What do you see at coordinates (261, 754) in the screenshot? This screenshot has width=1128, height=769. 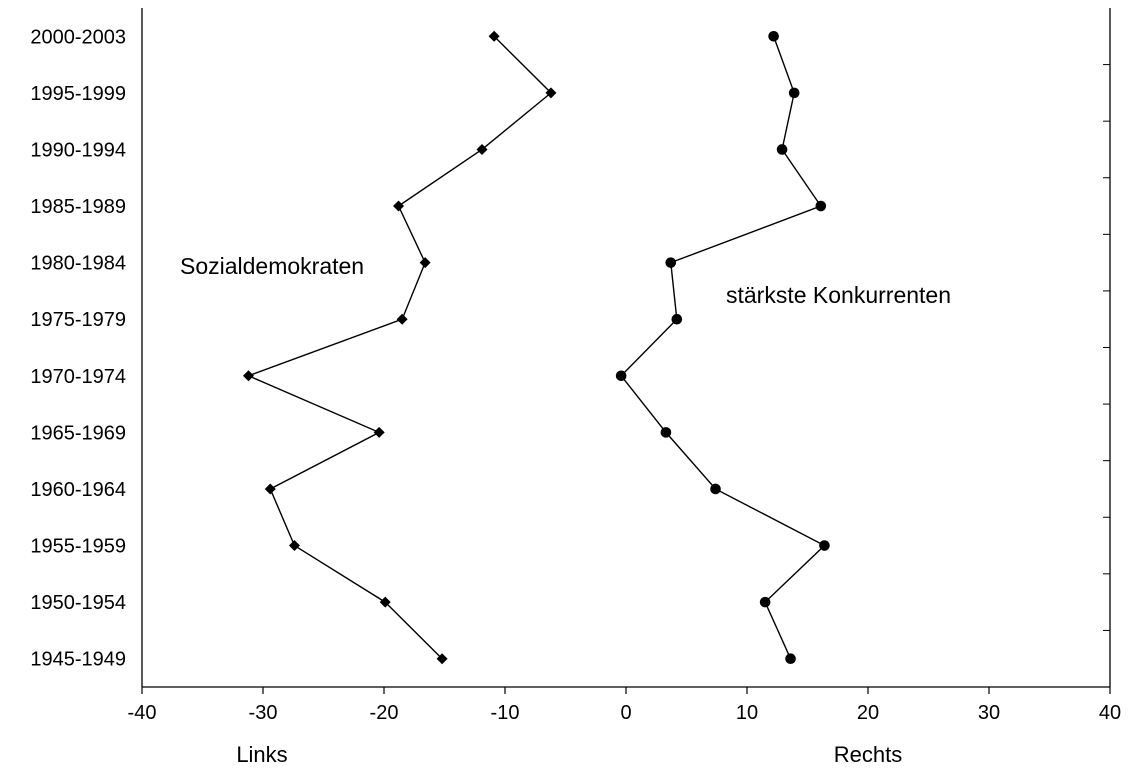 I see `x-axis-title-left: Links` at bounding box center [261, 754].